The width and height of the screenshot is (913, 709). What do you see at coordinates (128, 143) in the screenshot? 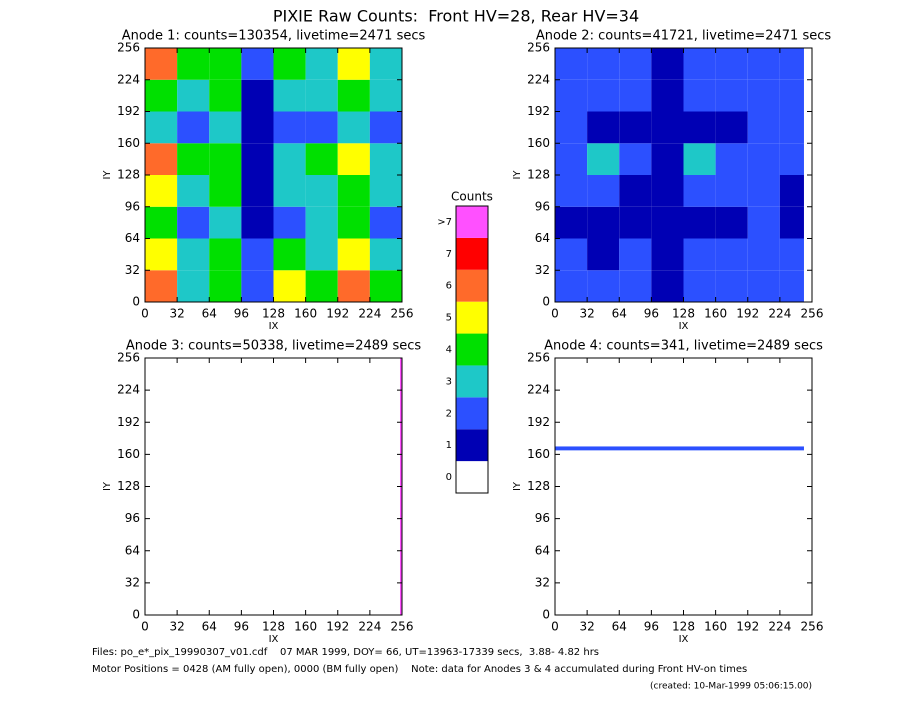
I see `y-tick-label: 160` at bounding box center [128, 143].